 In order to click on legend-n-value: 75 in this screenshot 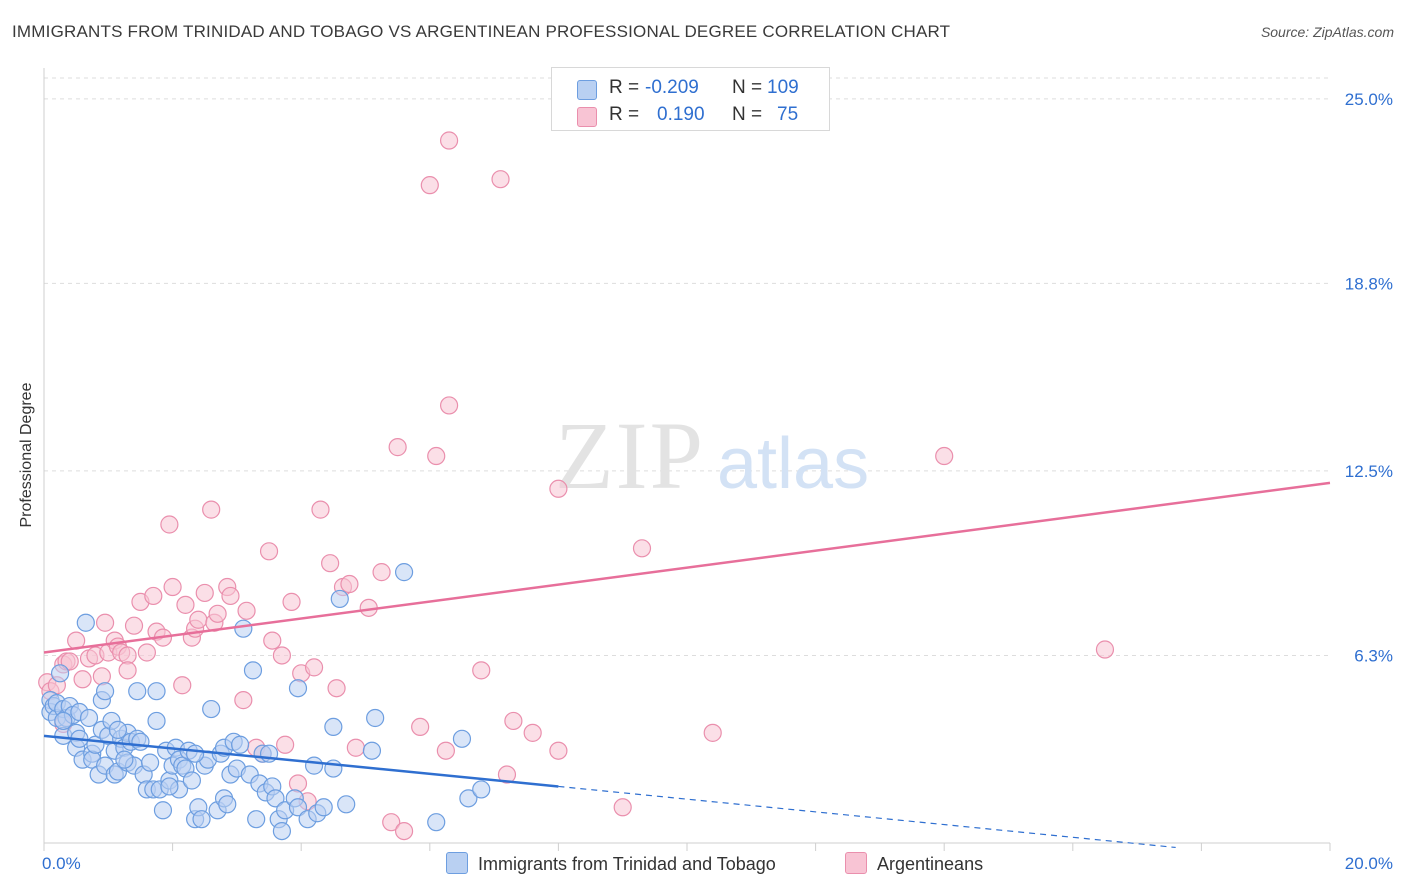, I will do `click(788, 114)`.